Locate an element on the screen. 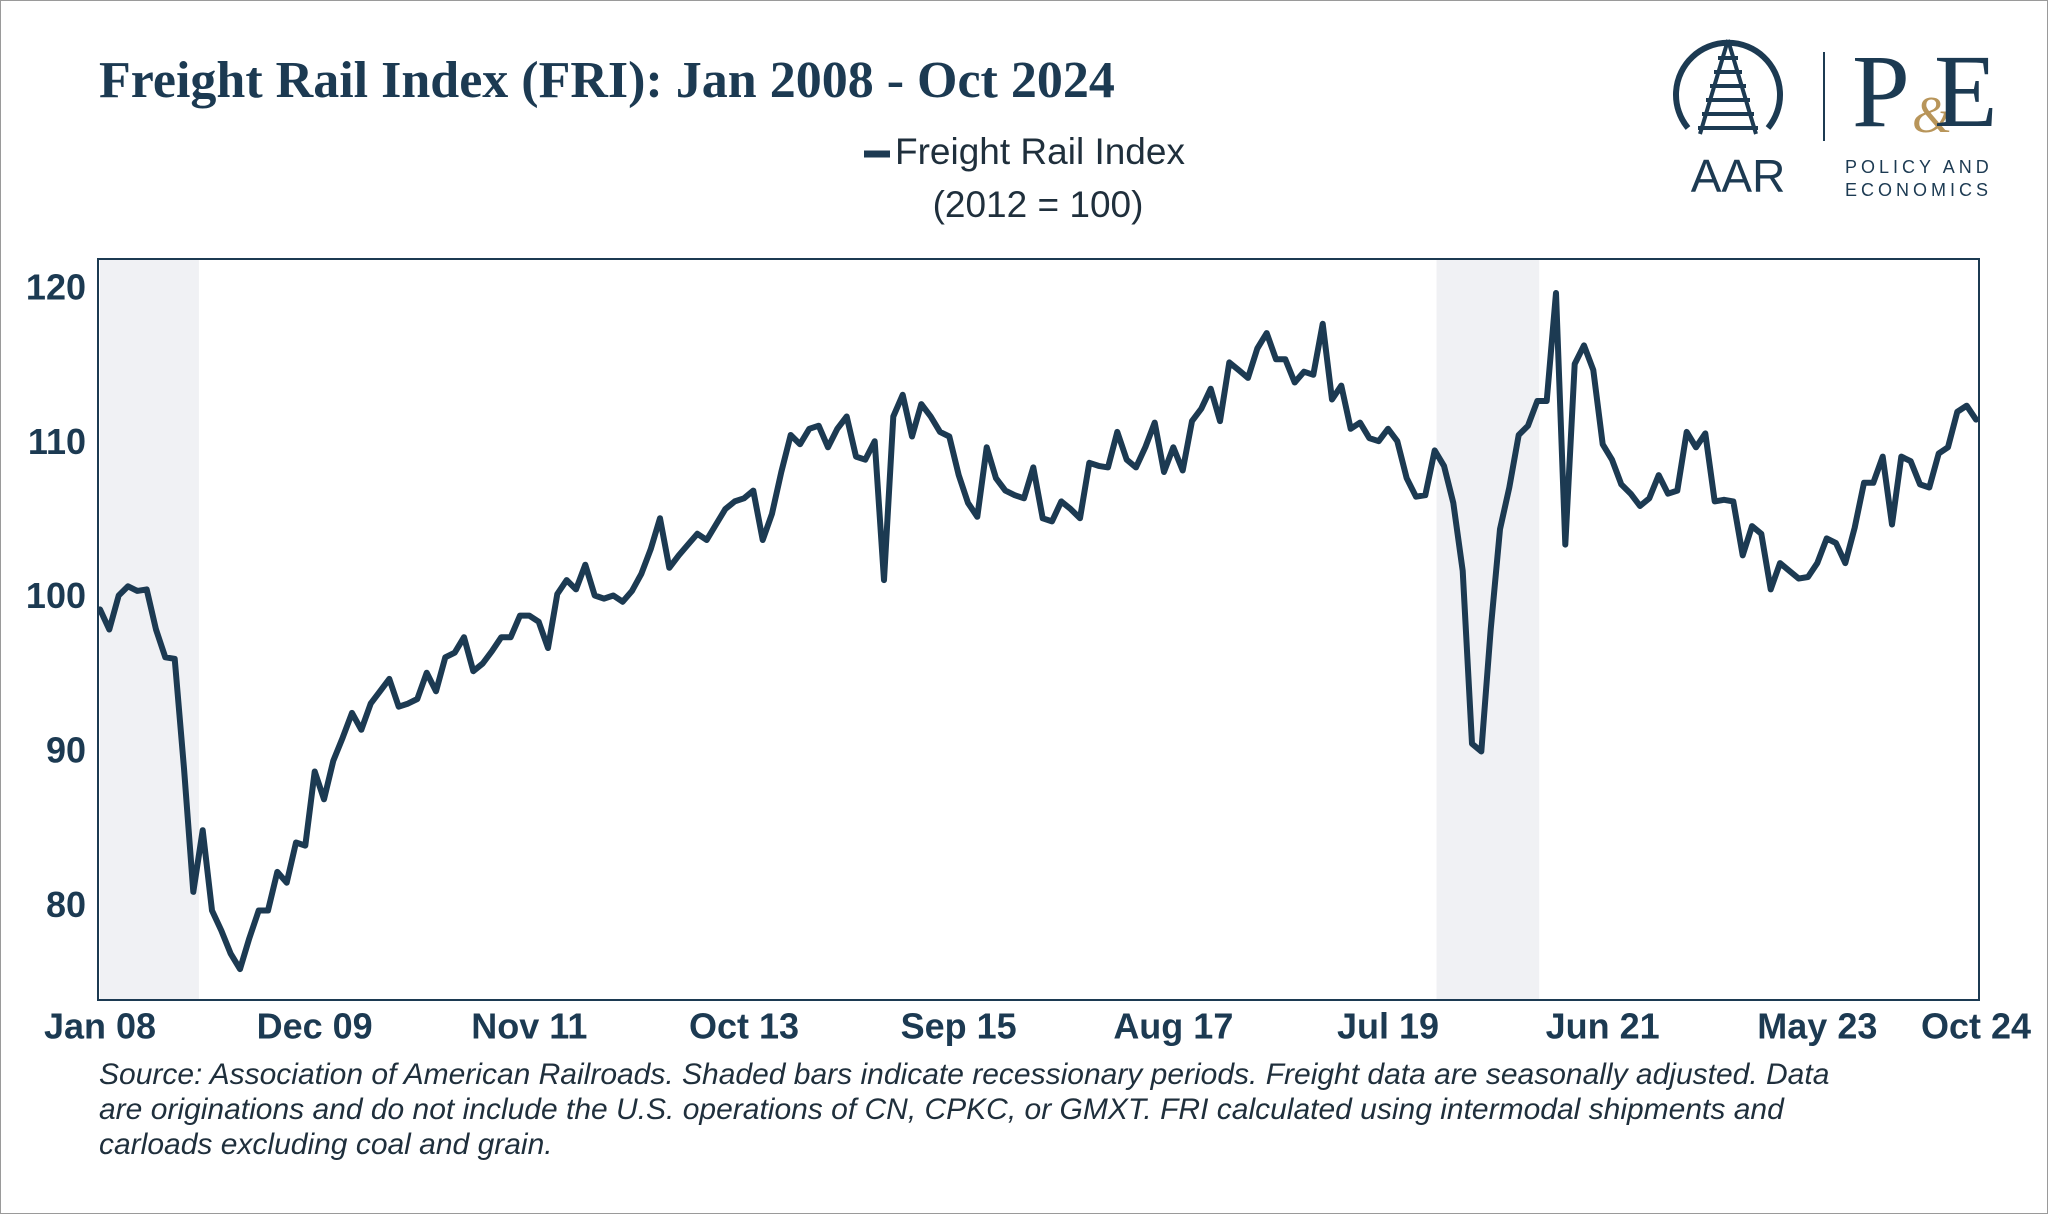  x-tick-label: Nov 11 is located at coordinates (529, 1026).